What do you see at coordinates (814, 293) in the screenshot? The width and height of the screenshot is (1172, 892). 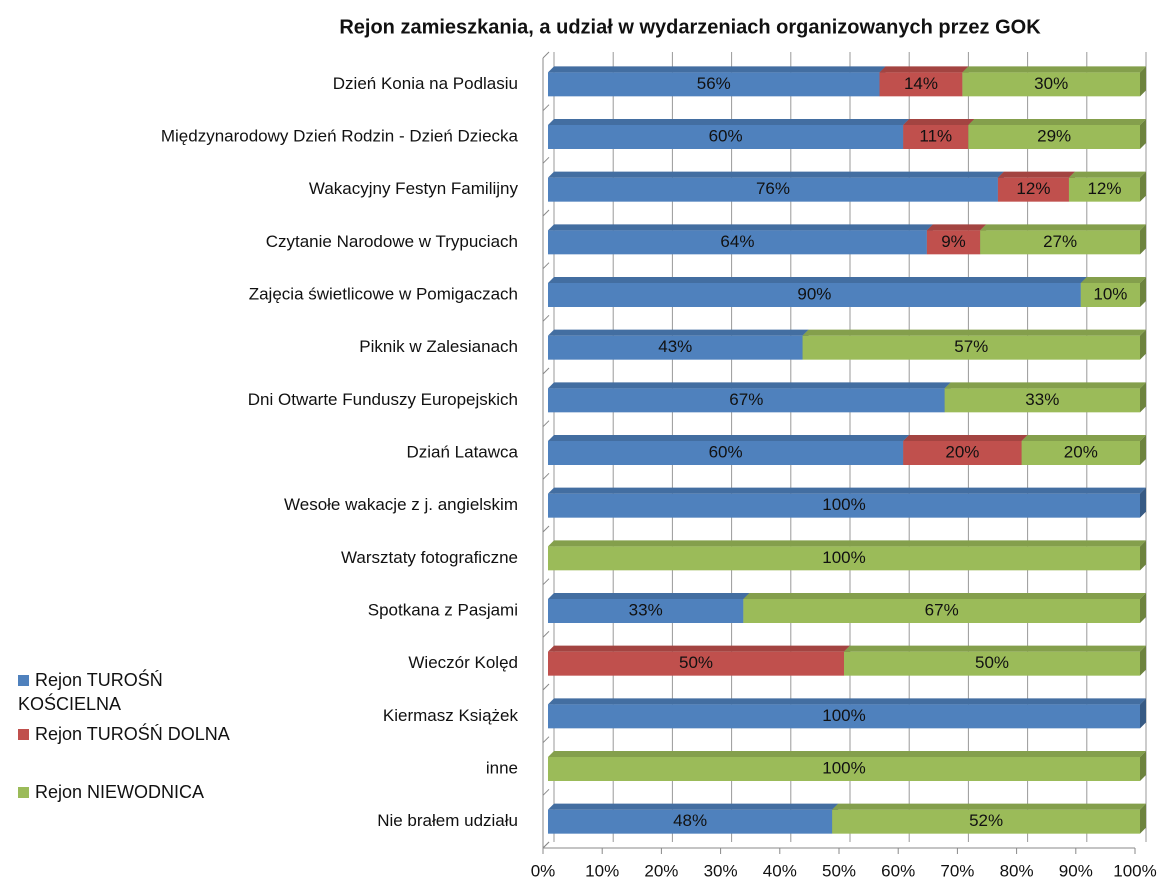 I see `data-label: 90%` at bounding box center [814, 293].